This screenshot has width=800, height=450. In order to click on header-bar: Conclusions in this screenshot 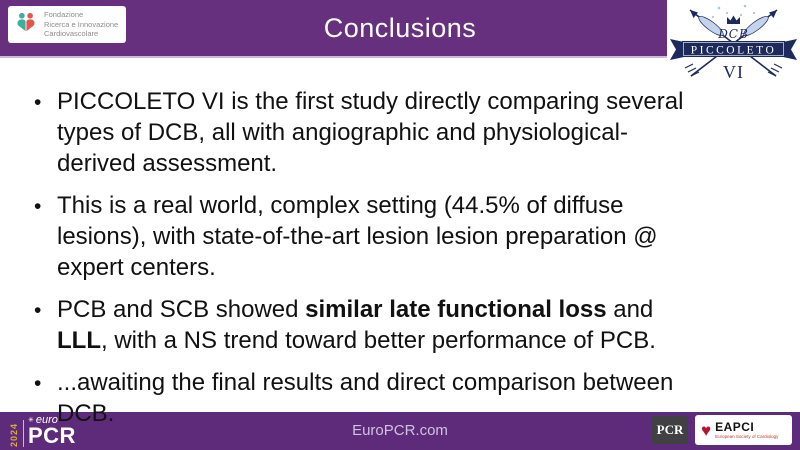, I will do `click(400, 29)`.